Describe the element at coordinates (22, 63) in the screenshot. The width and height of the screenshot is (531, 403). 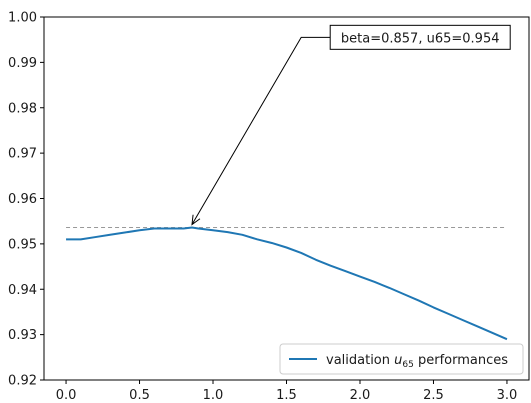
I see `y-tick-label: 0.99` at that location.